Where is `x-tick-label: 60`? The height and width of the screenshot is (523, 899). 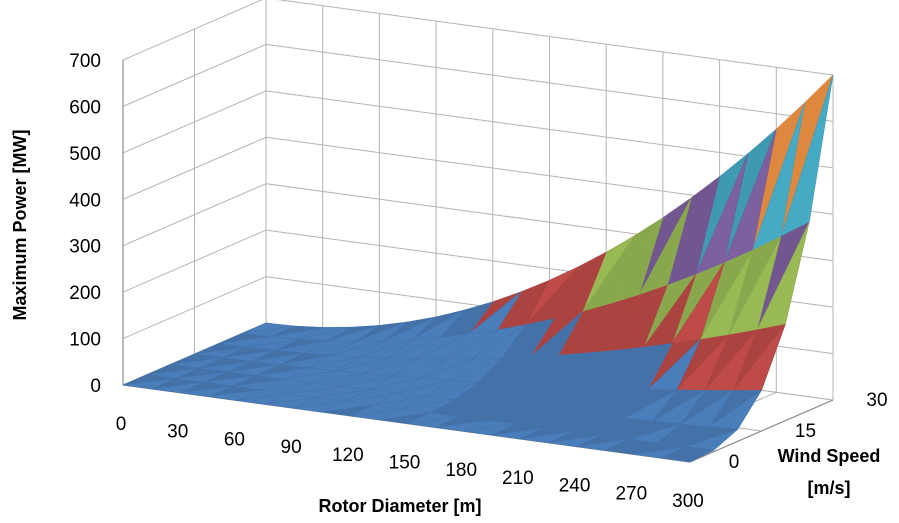
x-tick-label: 60 is located at coordinates (234, 439).